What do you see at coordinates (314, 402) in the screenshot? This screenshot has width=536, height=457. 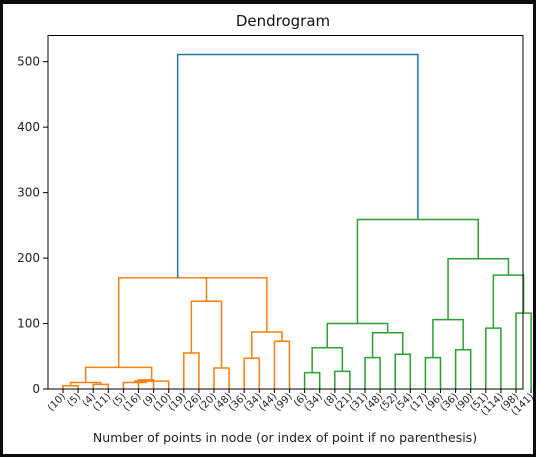 I see `leaf-label: (34)` at bounding box center [314, 402].